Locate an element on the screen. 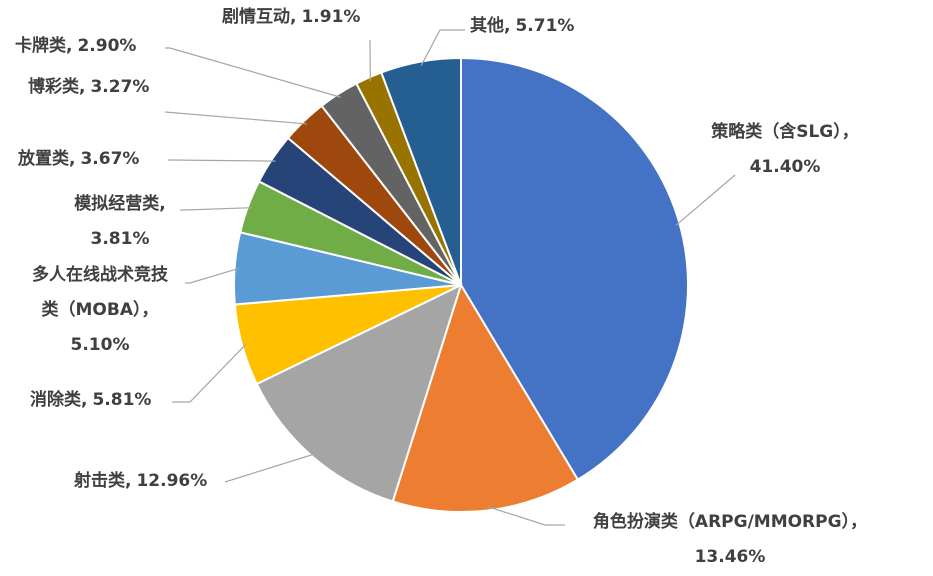  category-label: 消除类, is located at coordinates (59, 400).